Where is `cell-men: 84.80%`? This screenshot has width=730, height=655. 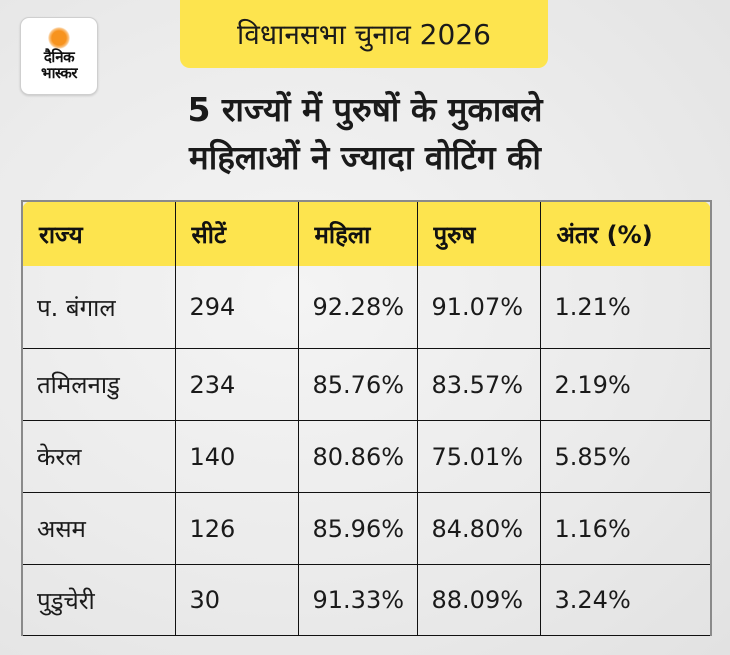
cell-men: 84.80% is located at coordinates (478, 528).